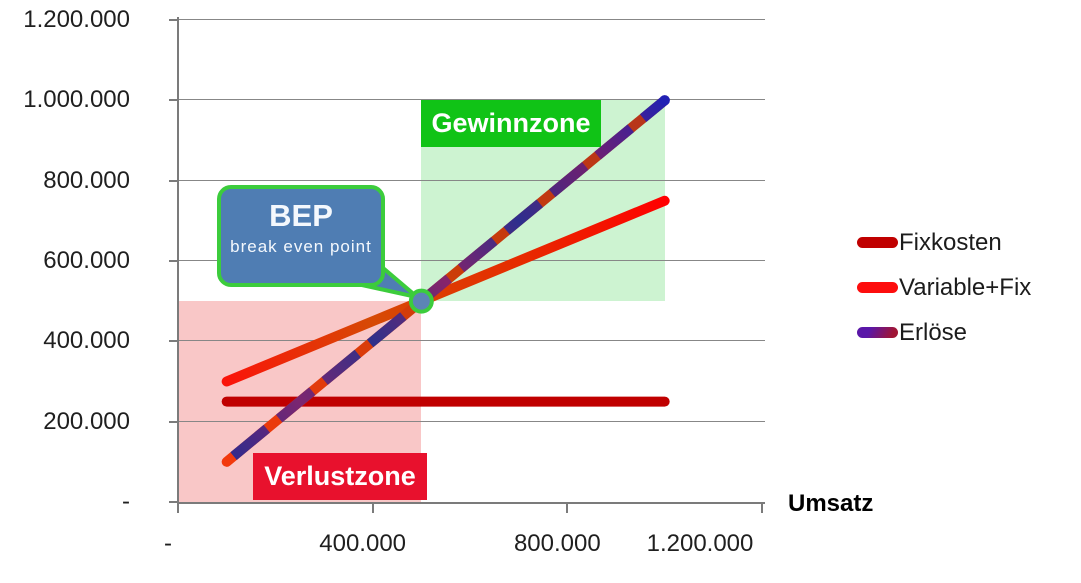 This screenshot has width=1081, height=583. Describe the element at coordinates (301, 246) in the screenshot. I see `bep-subtitle: break even point` at that location.